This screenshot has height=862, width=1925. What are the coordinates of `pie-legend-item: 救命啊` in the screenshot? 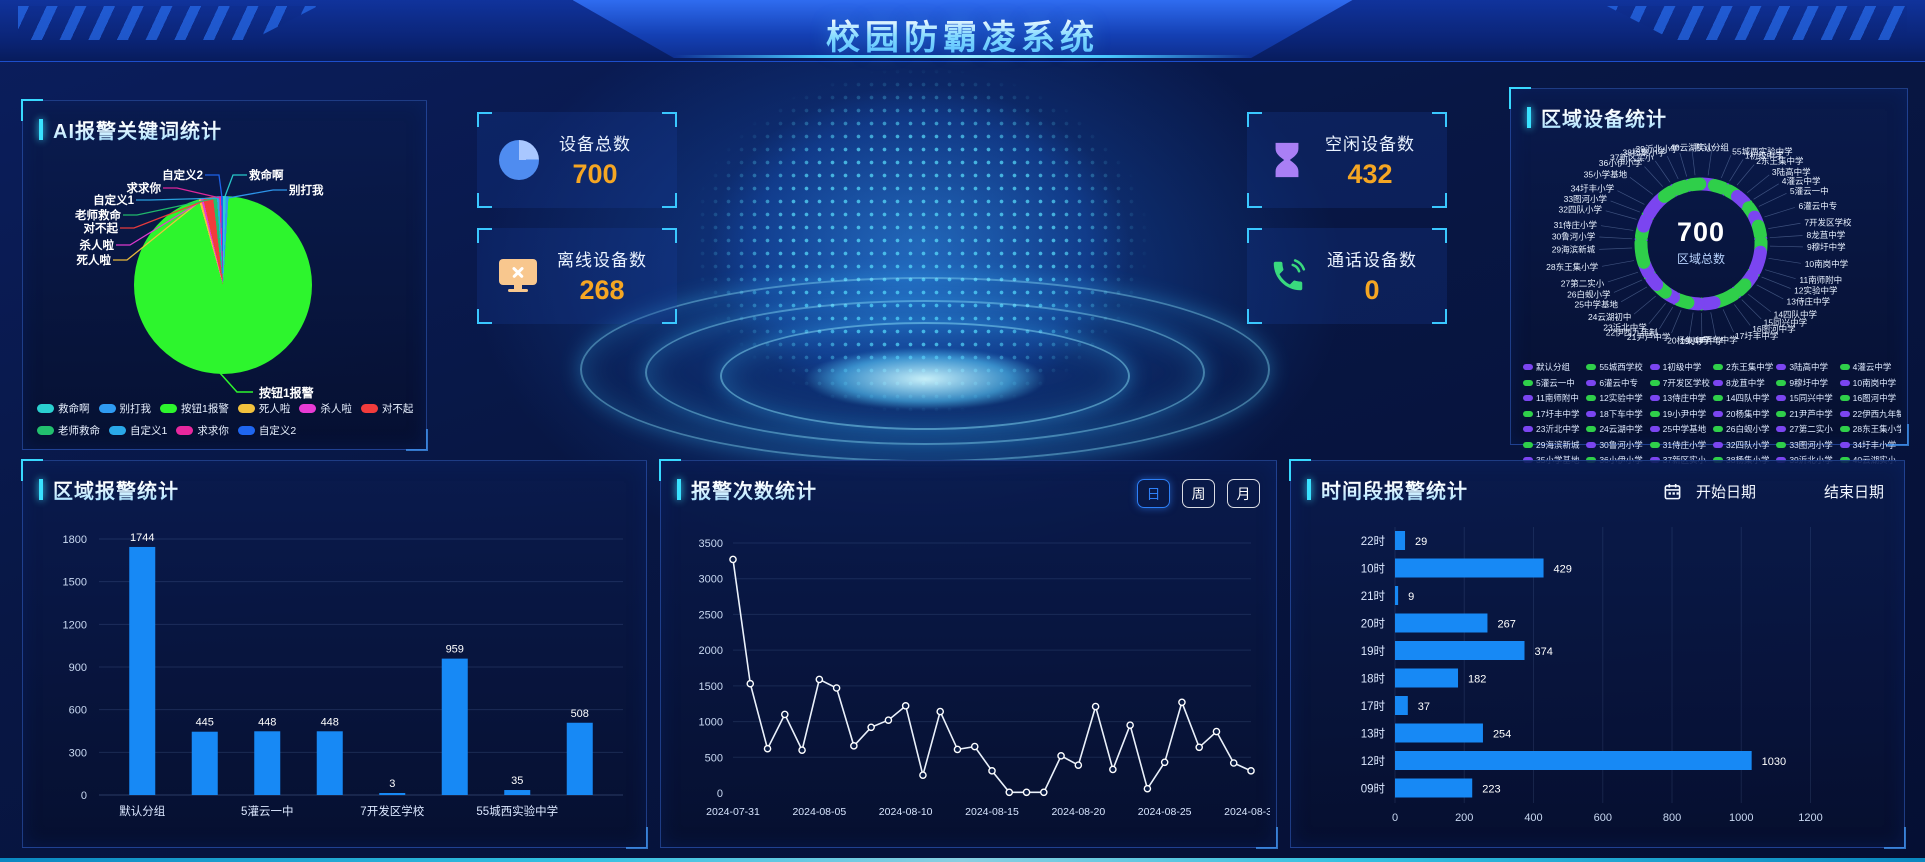 It's located at (63, 408).